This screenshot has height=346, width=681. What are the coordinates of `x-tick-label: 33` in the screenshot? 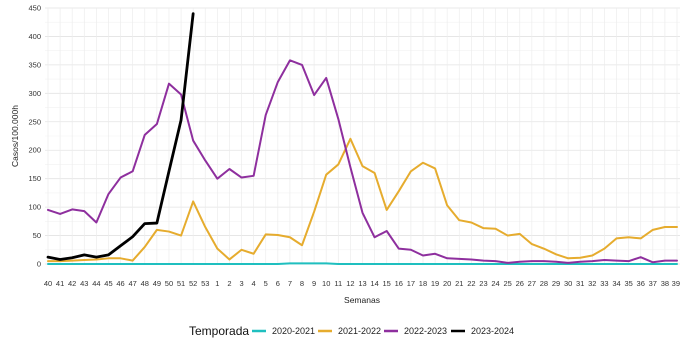 It's located at (604, 283).